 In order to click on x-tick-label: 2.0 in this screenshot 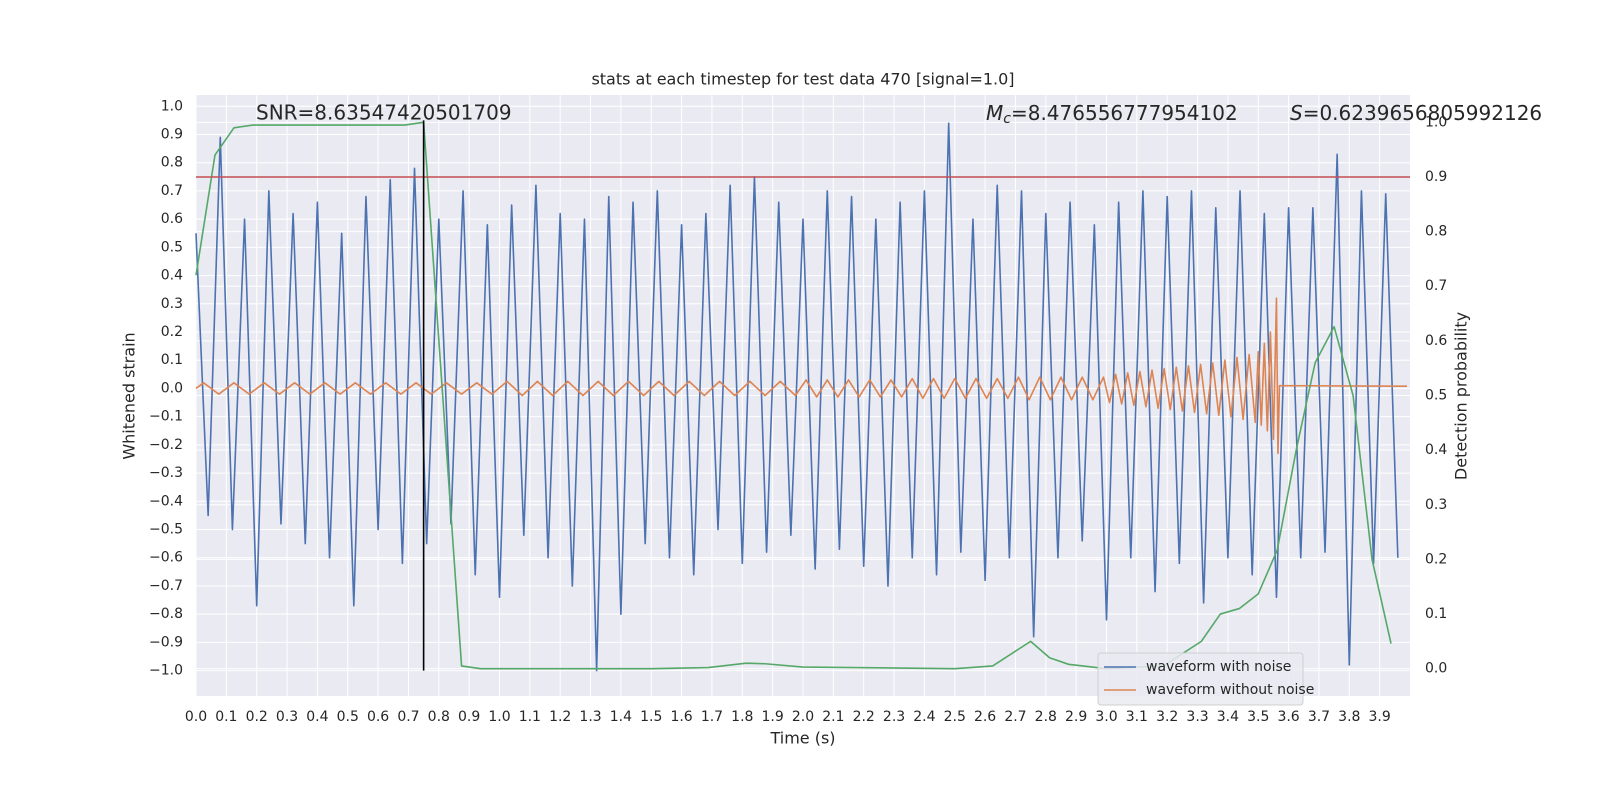, I will do `click(803, 717)`.